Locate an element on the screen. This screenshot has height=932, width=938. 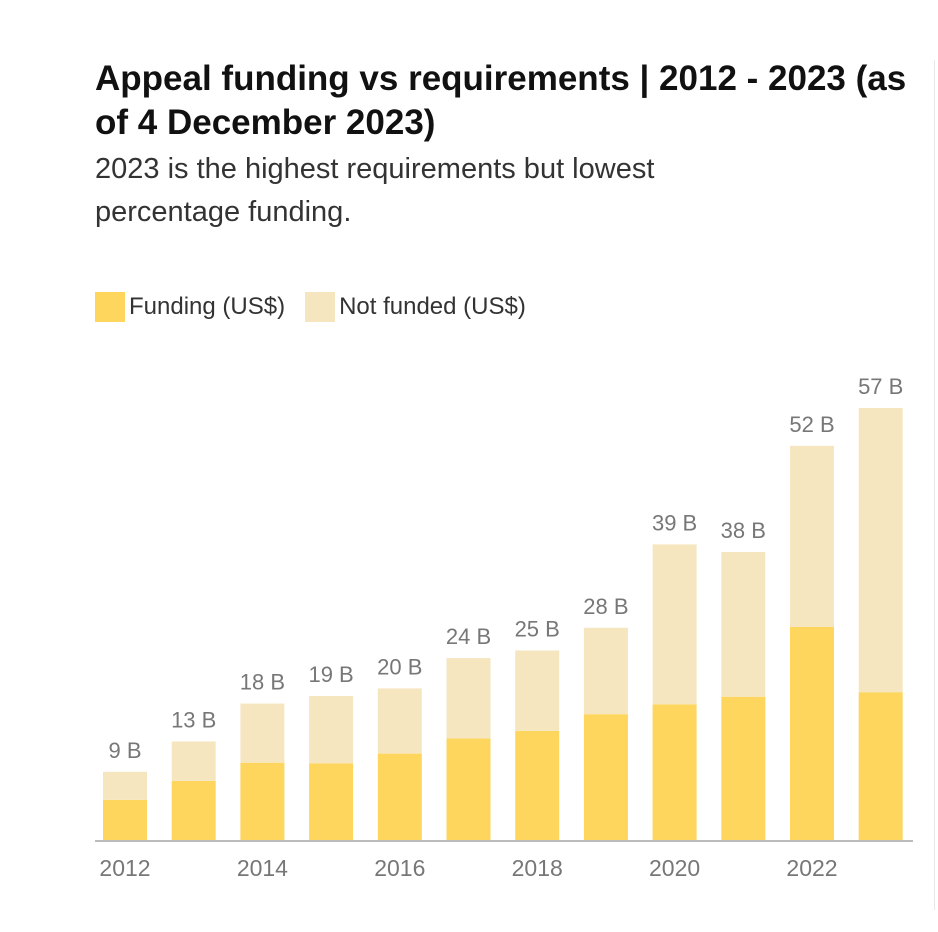
total-label-2012: 9 B is located at coordinates (124, 750).